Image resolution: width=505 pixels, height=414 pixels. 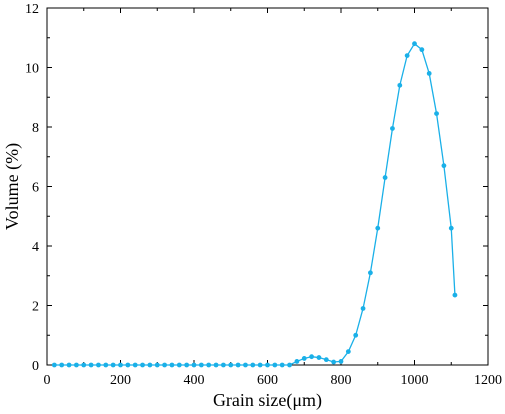 What do you see at coordinates (35, 307) in the screenshot?
I see `y-tick-label: 2` at bounding box center [35, 307].